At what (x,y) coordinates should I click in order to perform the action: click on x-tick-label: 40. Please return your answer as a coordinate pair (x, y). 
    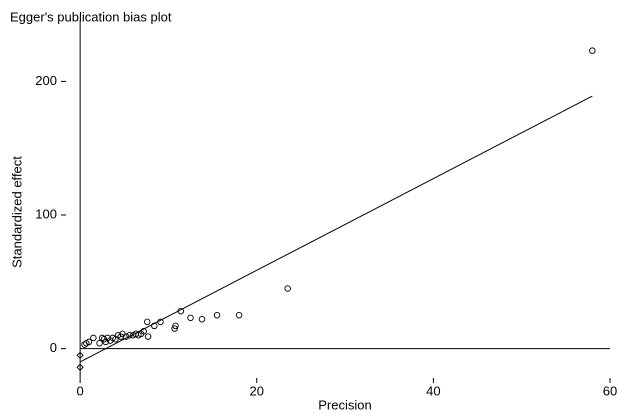
    Looking at the image, I should click on (433, 390).